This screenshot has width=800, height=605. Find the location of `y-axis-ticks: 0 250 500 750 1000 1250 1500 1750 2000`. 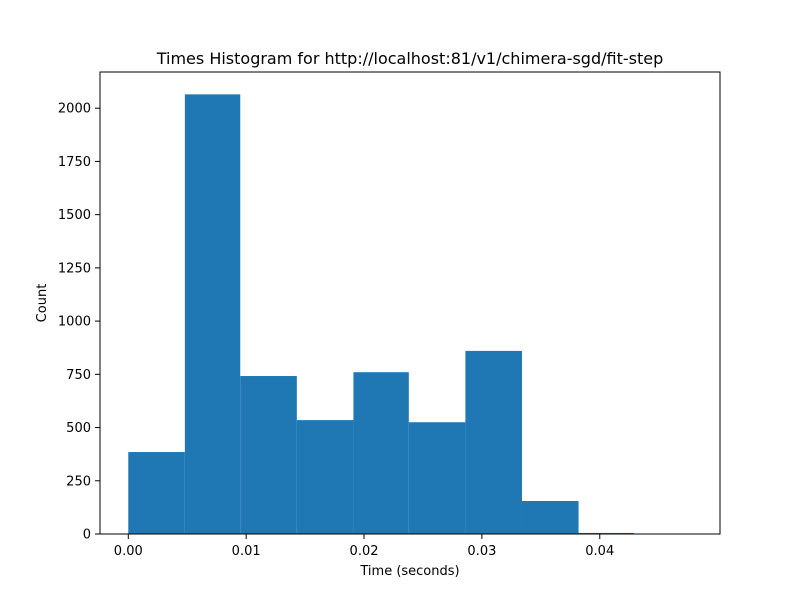

y-axis-ticks: 0 250 500 750 1000 1250 1500 1750 2000 is located at coordinates (79, 322).